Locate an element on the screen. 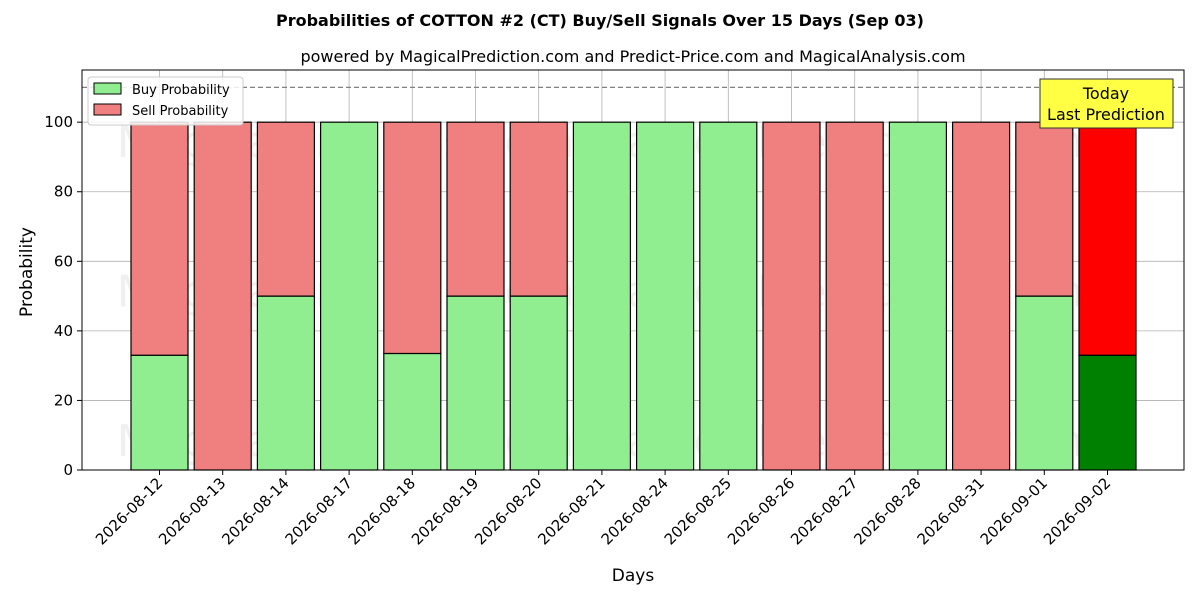  x-tick-label: 2026-09-01 is located at coordinates (1014, 511).